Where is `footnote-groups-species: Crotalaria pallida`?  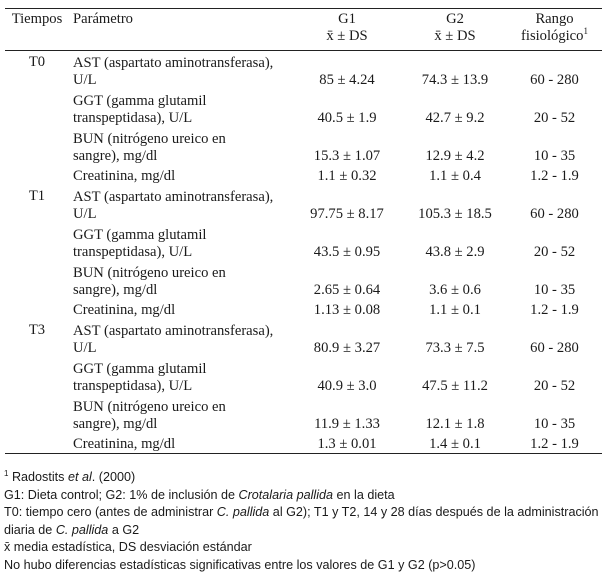
footnote-groups-species: Crotalaria pallida is located at coordinates (286, 494).